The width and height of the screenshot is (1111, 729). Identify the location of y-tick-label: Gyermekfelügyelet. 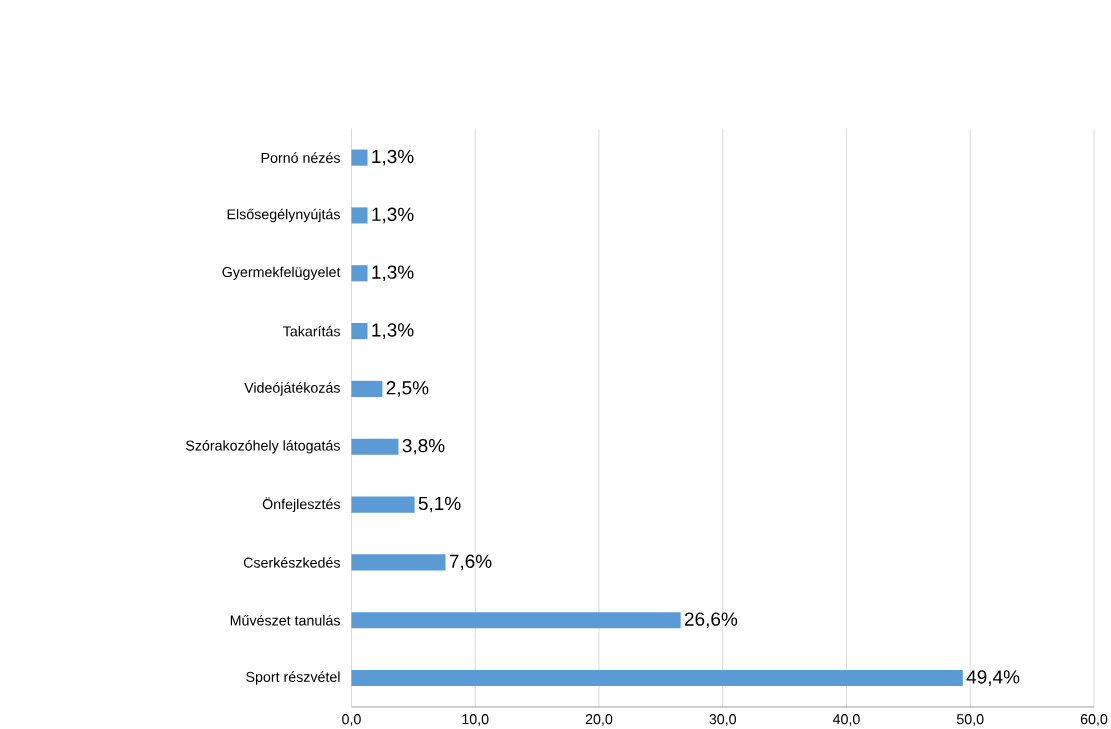
(281, 273).